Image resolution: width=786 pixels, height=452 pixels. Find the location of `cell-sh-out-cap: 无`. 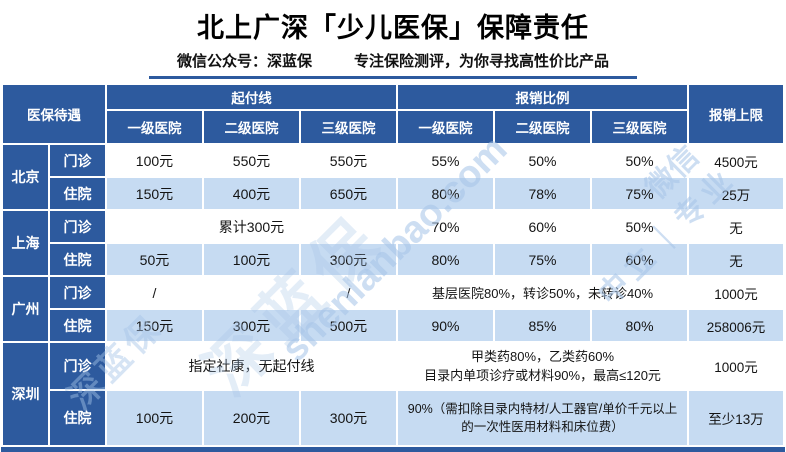

cell-sh-out-cap: 无 is located at coordinates (736, 226).